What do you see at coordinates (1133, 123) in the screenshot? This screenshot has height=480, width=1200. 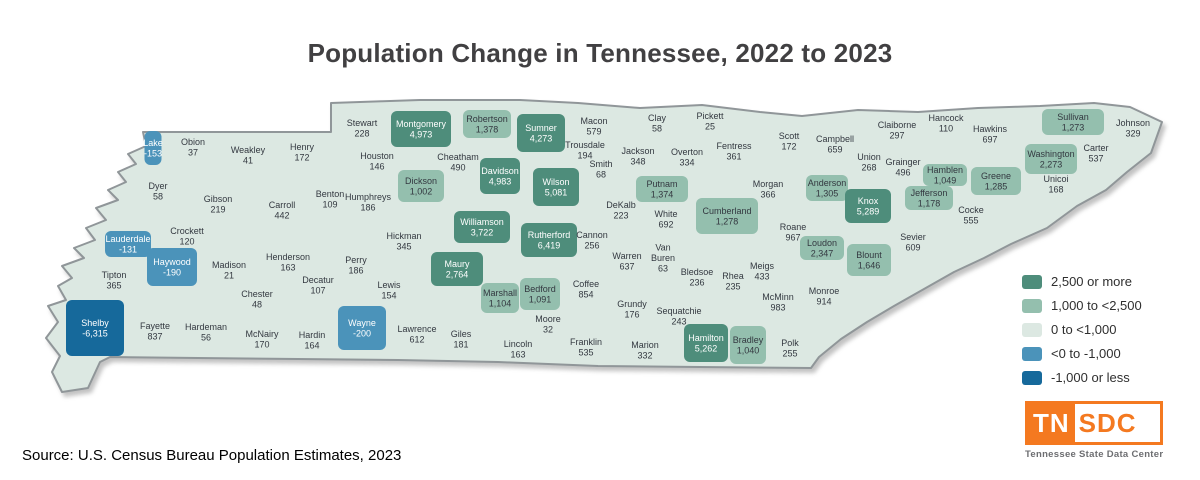 I see `county-label: Johnson` at bounding box center [1133, 123].